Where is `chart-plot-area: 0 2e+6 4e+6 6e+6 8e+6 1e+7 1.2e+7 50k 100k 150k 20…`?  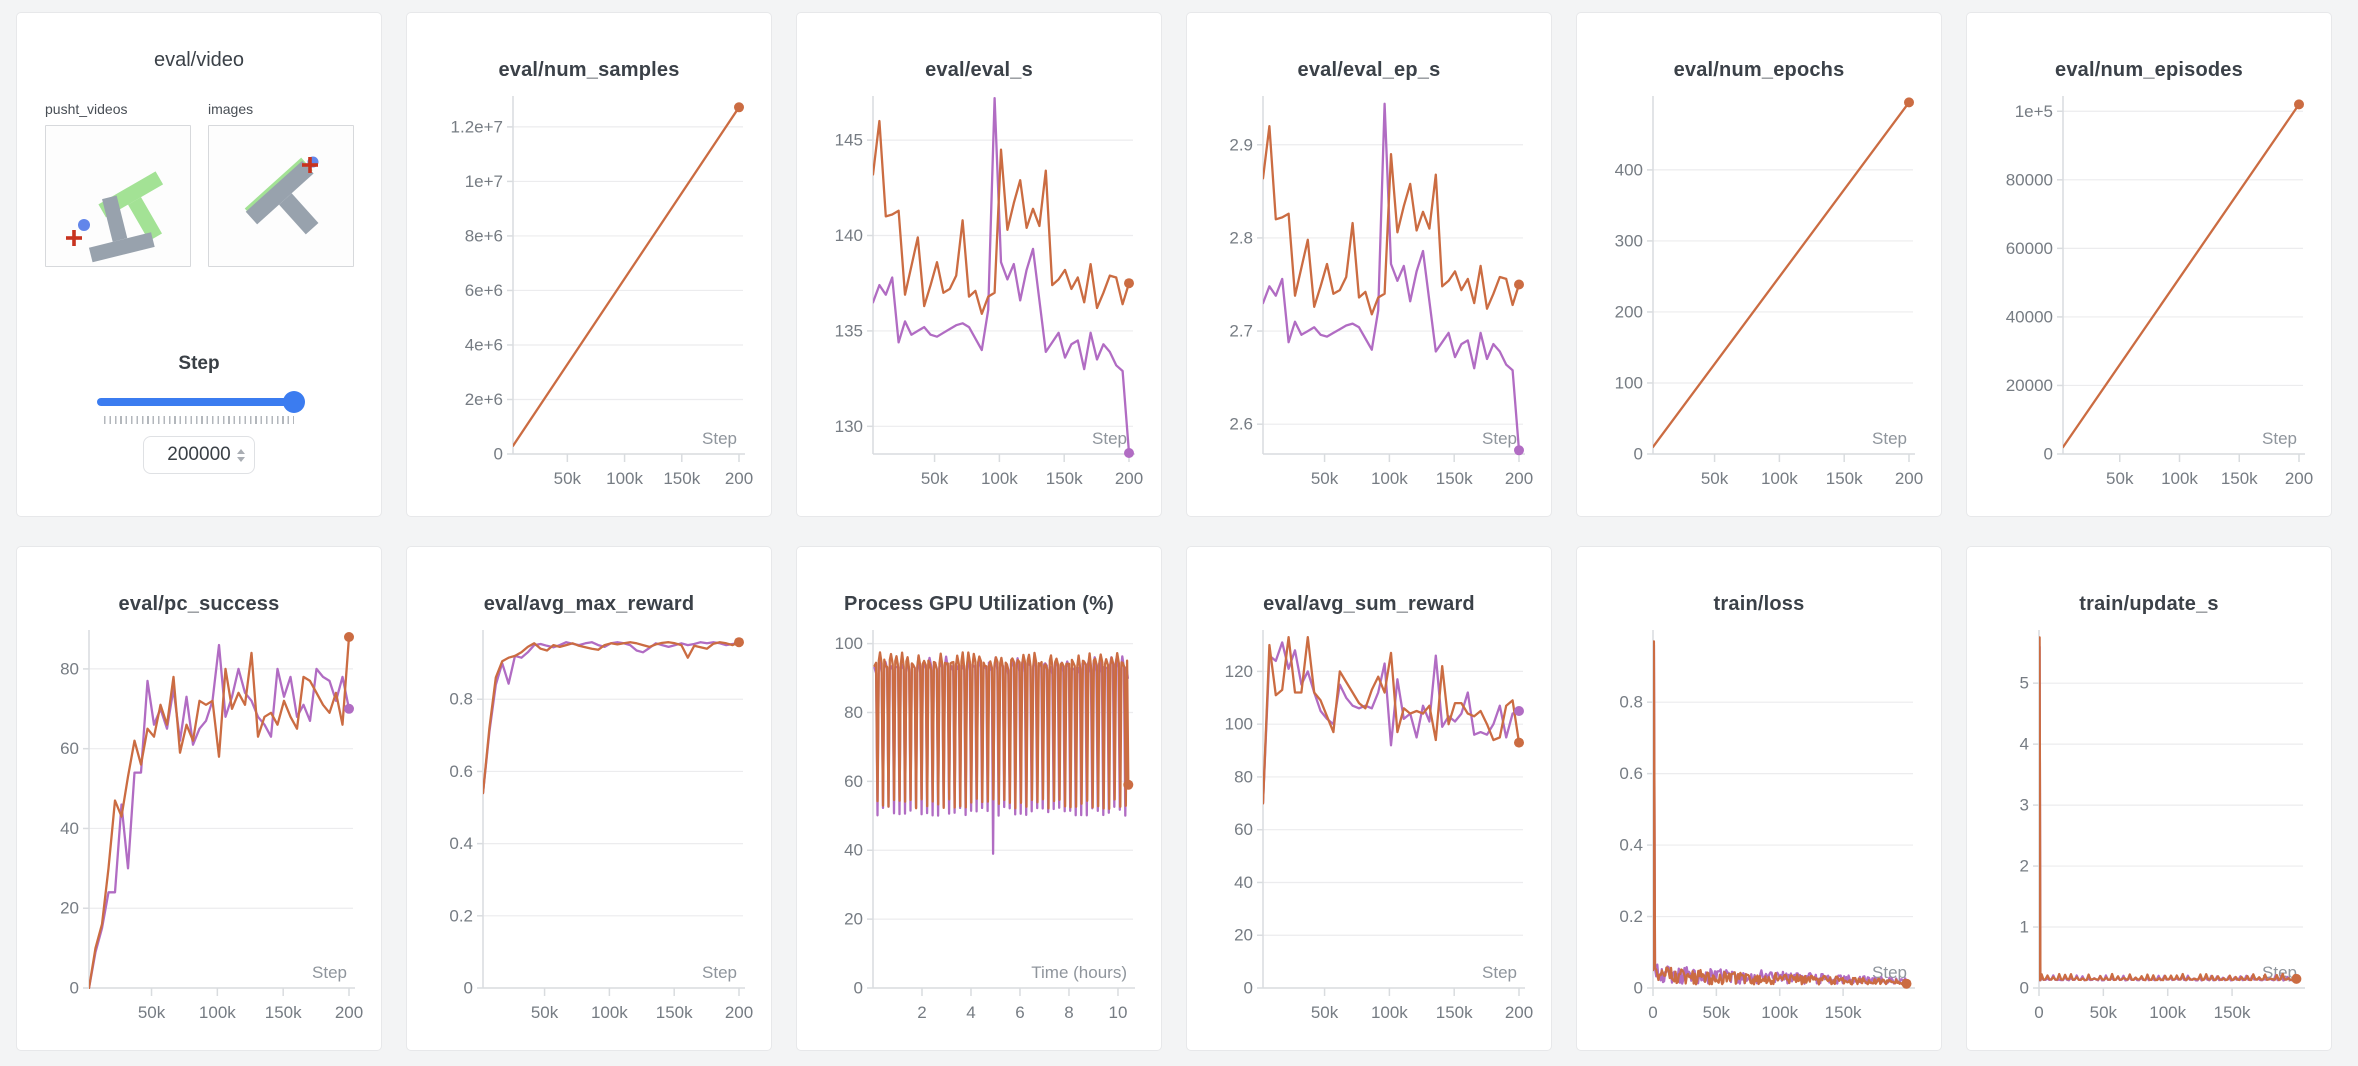 chart-plot-area: 0 2e+6 4e+6 6e+6 8e+6 1e+7 1.2e+7 50k 100k 150k 20… is located at coordinates (589, 264).